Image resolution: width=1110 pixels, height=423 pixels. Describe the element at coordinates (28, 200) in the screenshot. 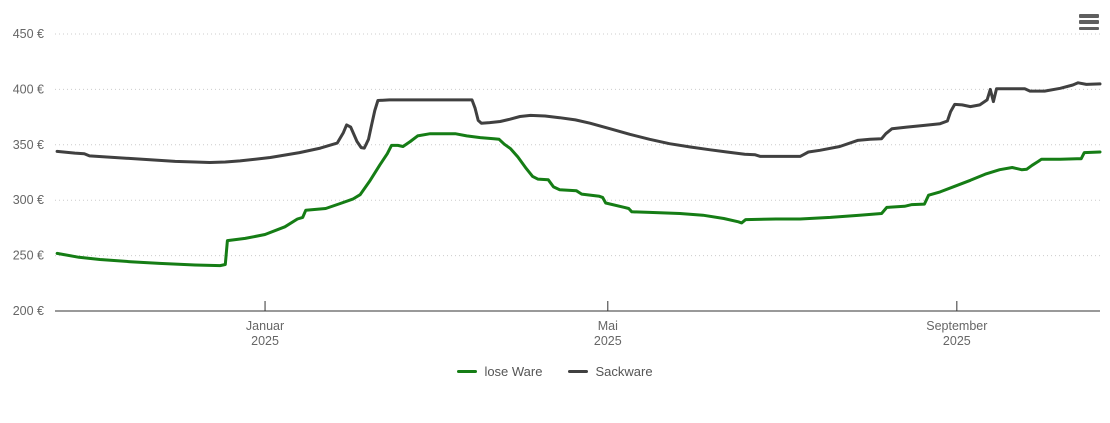

I see `y-axis-label: 300 €` at that location.